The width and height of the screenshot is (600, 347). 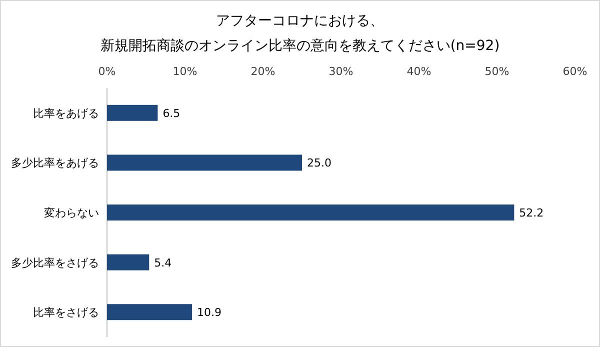 I want to click on data-label: 6.5, so click(x=171, y=113).